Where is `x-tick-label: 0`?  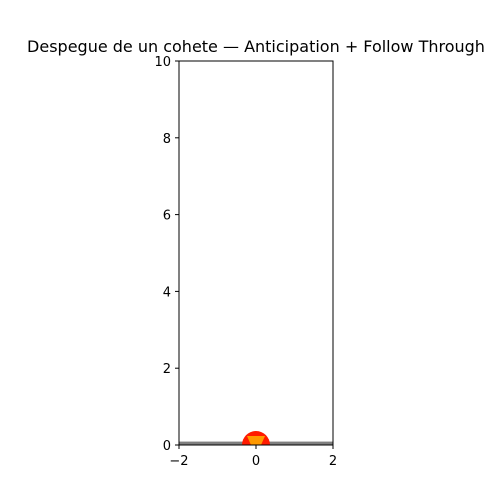 x-tick-label: 0 is located at coordinates (256, 461).